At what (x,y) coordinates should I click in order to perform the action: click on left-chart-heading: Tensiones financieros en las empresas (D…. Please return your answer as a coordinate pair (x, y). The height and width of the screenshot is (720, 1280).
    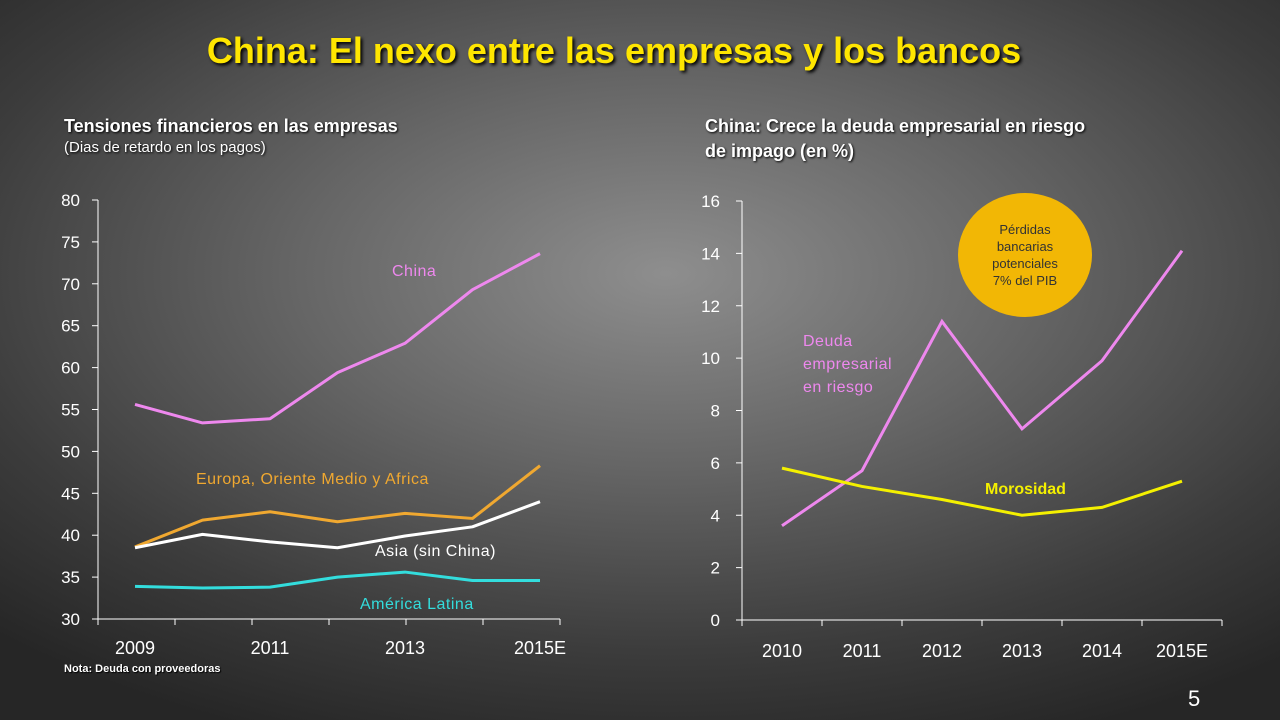
    Looking at the image, I should click on (231, 135).